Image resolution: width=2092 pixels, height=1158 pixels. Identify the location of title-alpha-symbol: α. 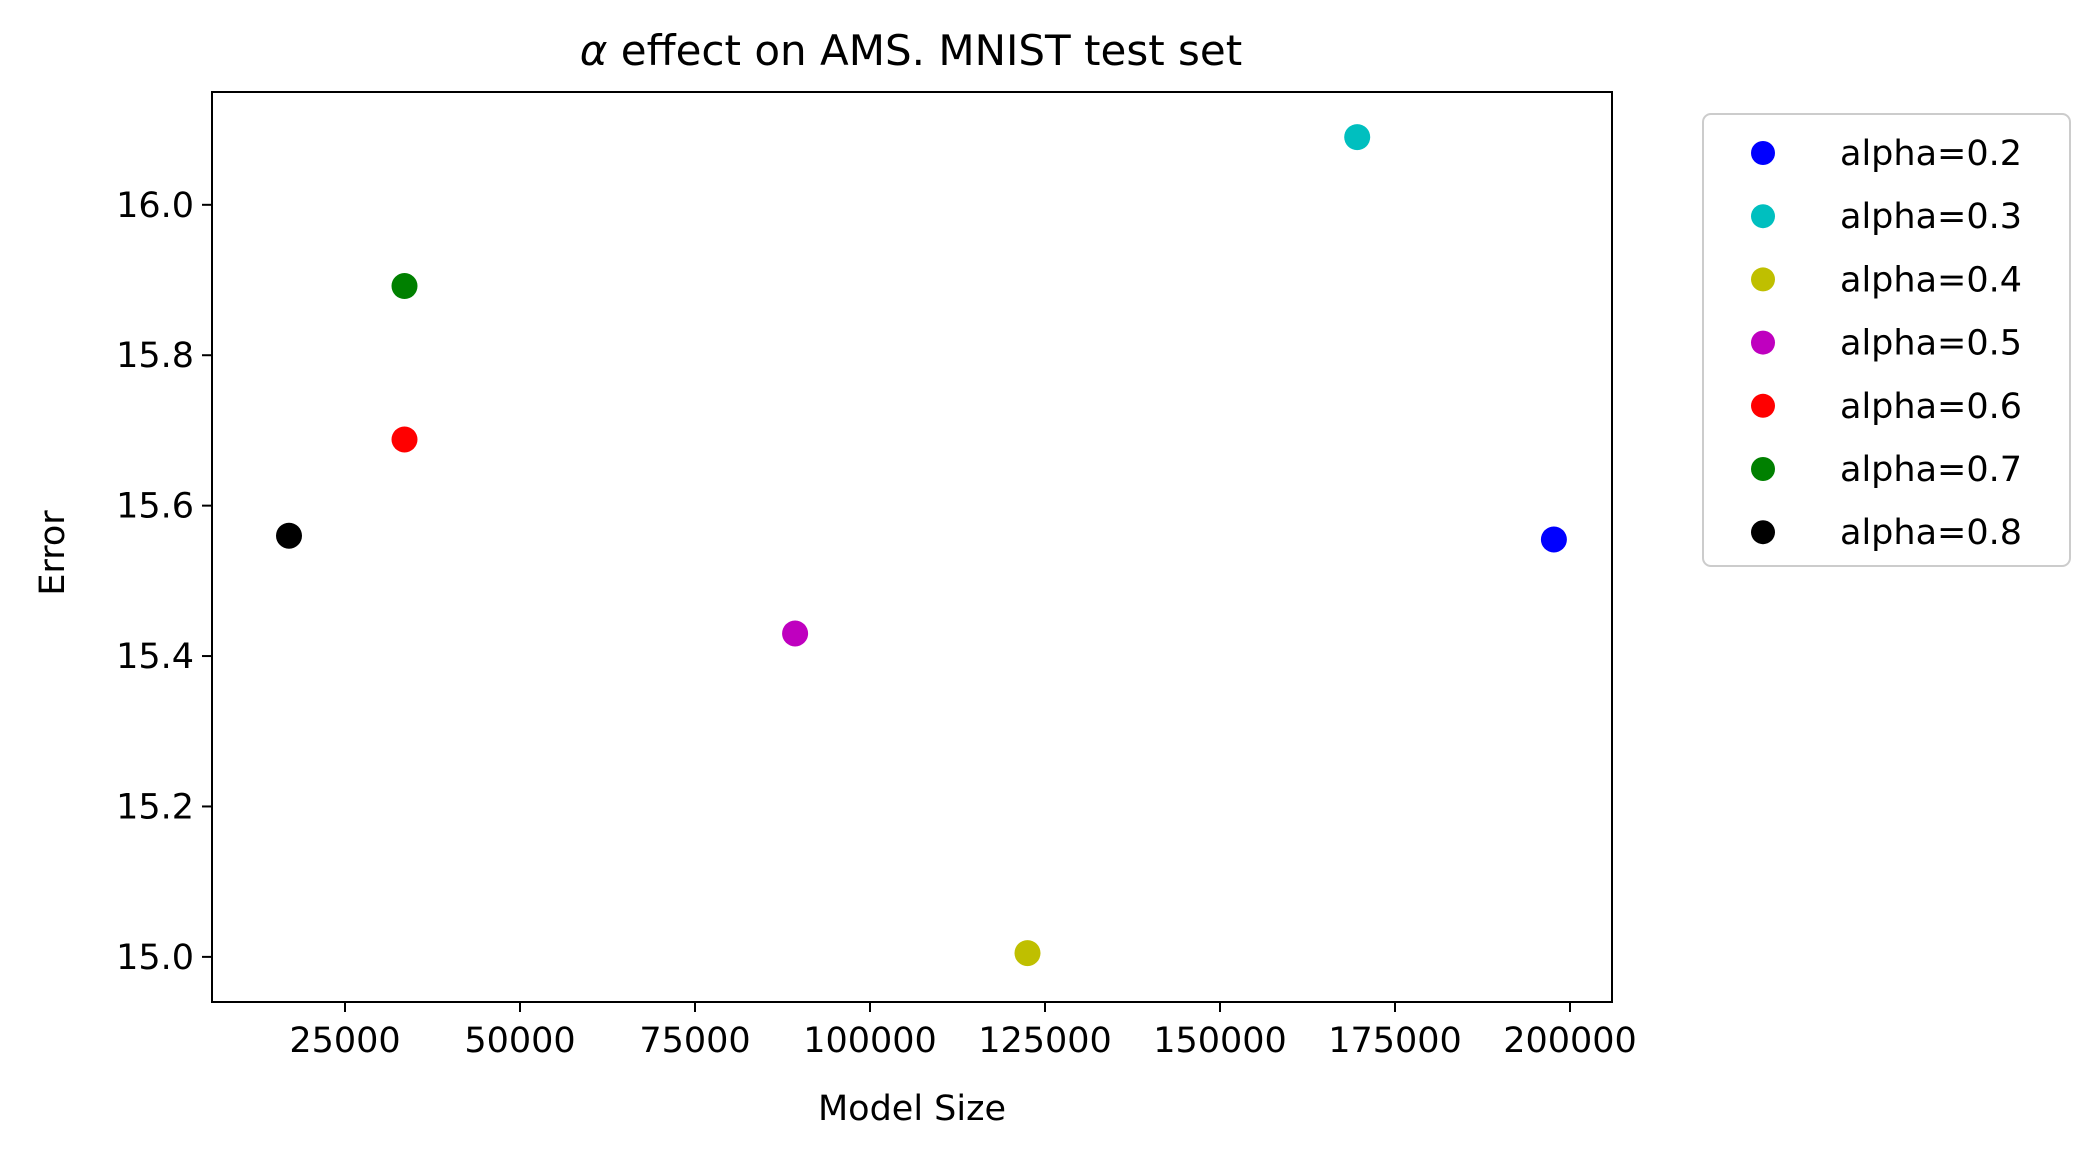
(594, 50).